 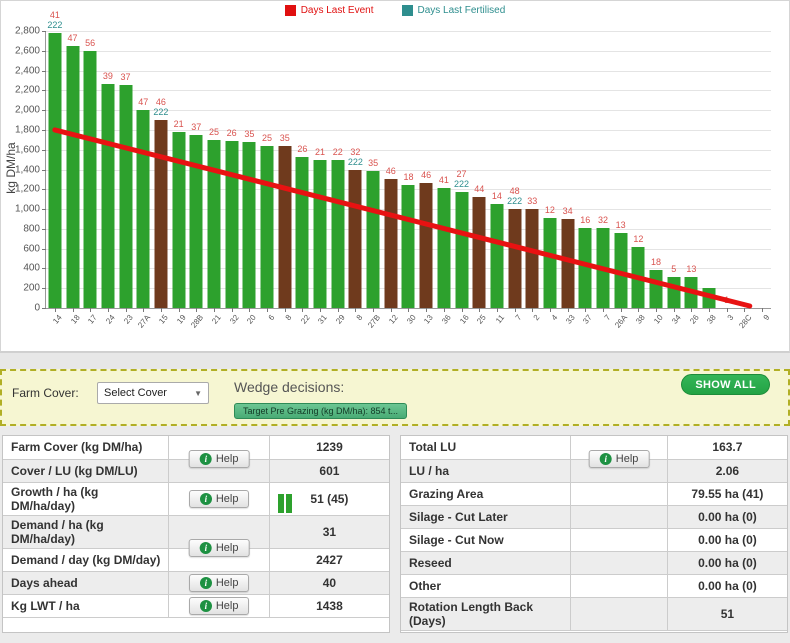 What do you see at coordinates (31, 288) in the screenshot?
I see `y-tick-label: 200` at bounding box center [31, 288].